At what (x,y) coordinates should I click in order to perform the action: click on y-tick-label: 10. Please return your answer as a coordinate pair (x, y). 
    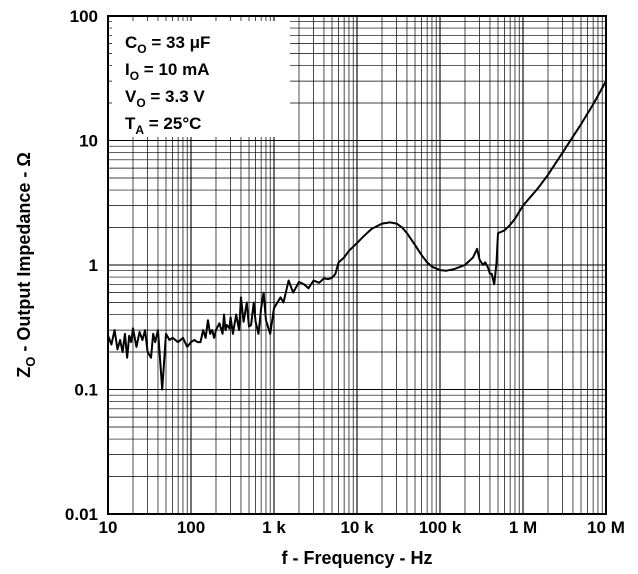
    Looking at the image, I should click on (88, 141).